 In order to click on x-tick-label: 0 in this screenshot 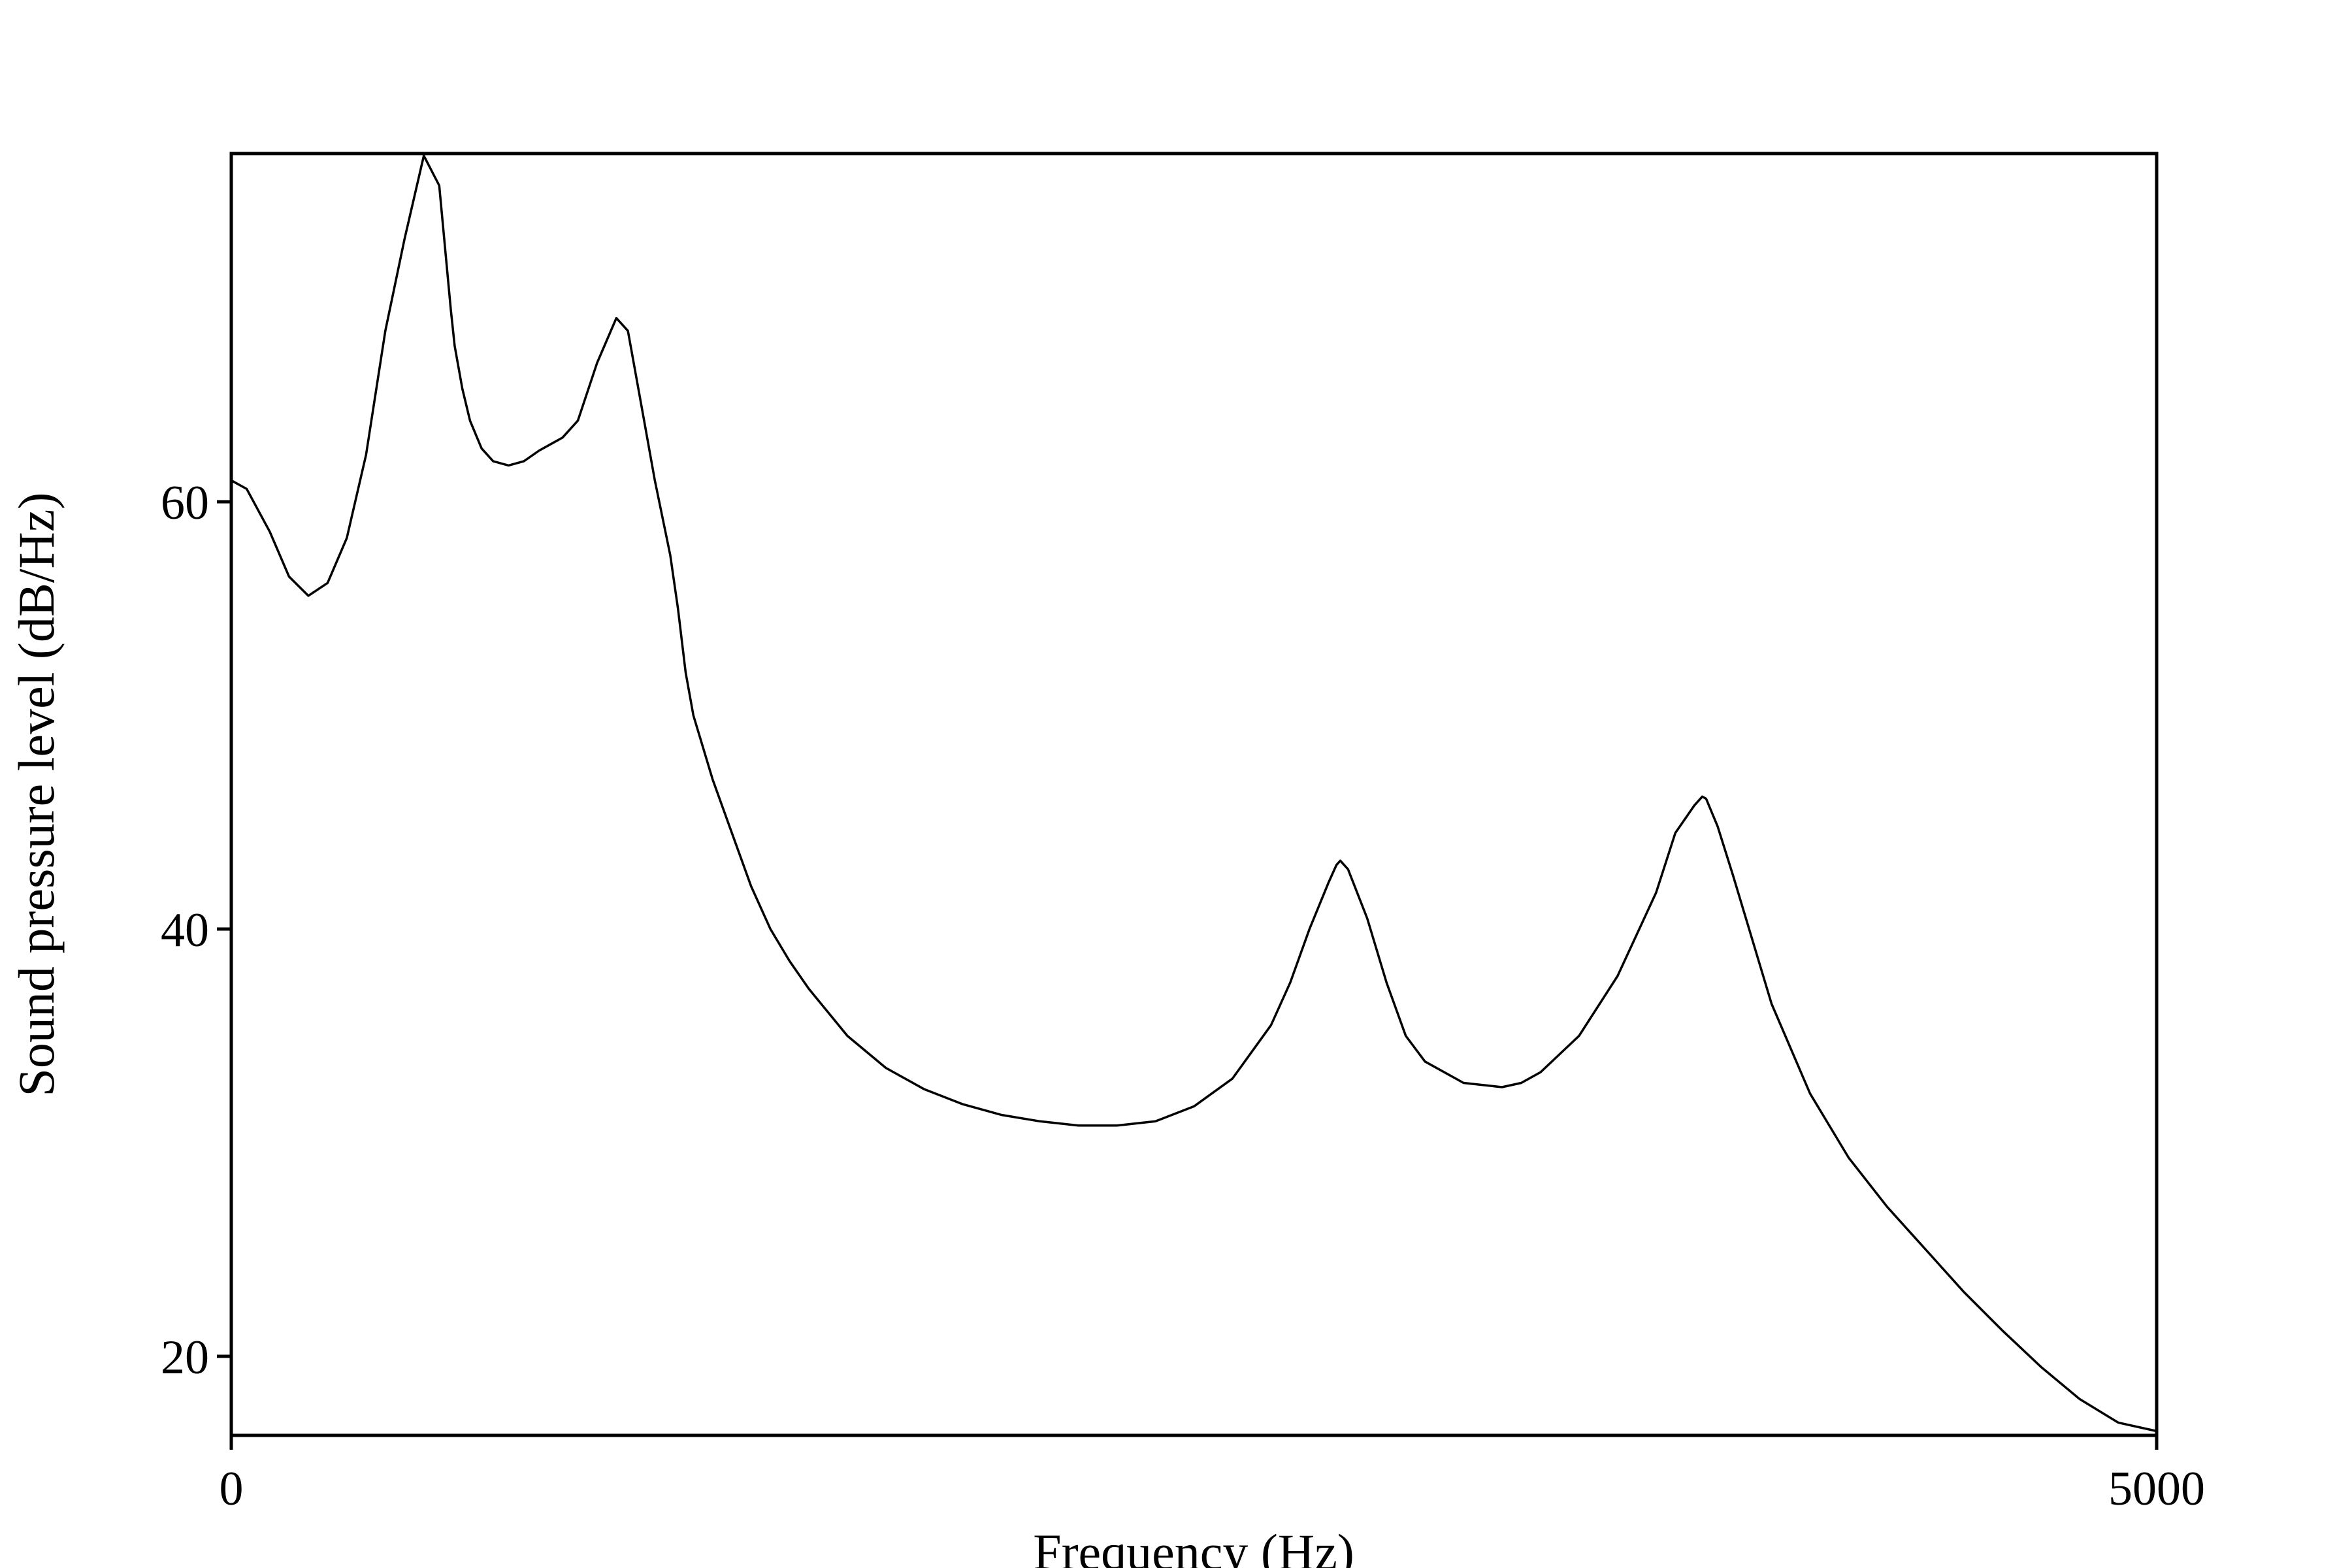, I will do `click(232, 1489)`.